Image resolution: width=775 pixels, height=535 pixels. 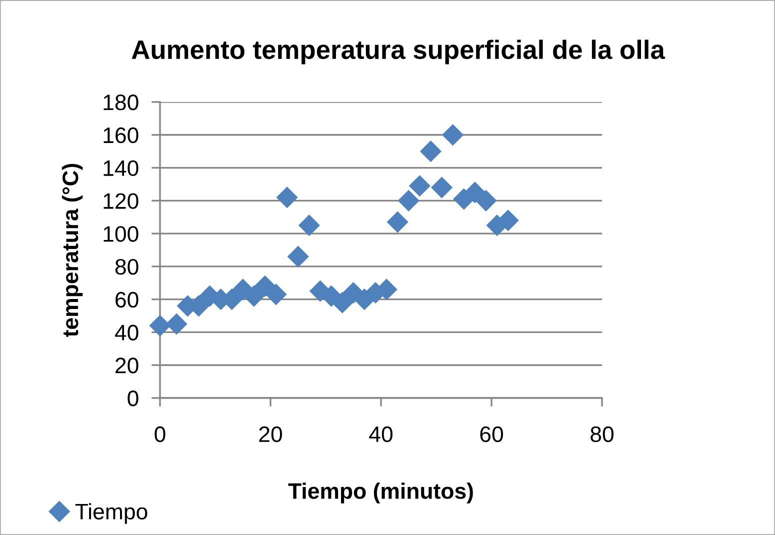 What do you see at coordinates (380, 493) in the screenshot?
I see `x-axis-title: Tiempo (minutos)` at bounding box center [380, 493].